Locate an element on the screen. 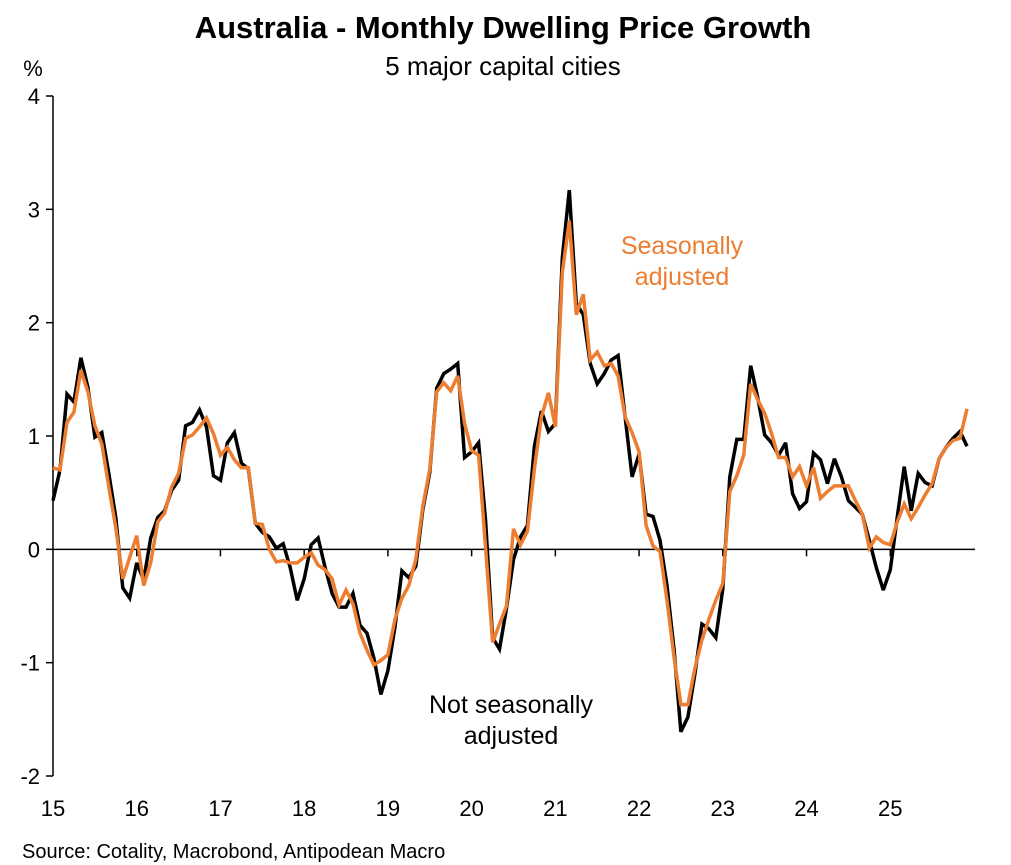 The height and width of the screenshot is (865, 1011). x-tick-label: 15 is located at coordinates (53, 808).